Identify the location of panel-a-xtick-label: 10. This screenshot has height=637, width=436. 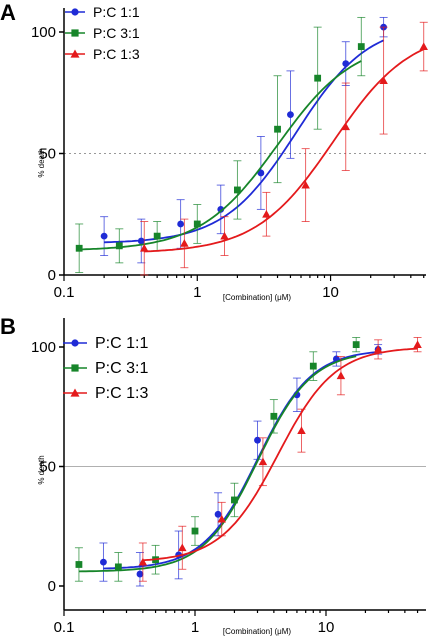
(330, 292).